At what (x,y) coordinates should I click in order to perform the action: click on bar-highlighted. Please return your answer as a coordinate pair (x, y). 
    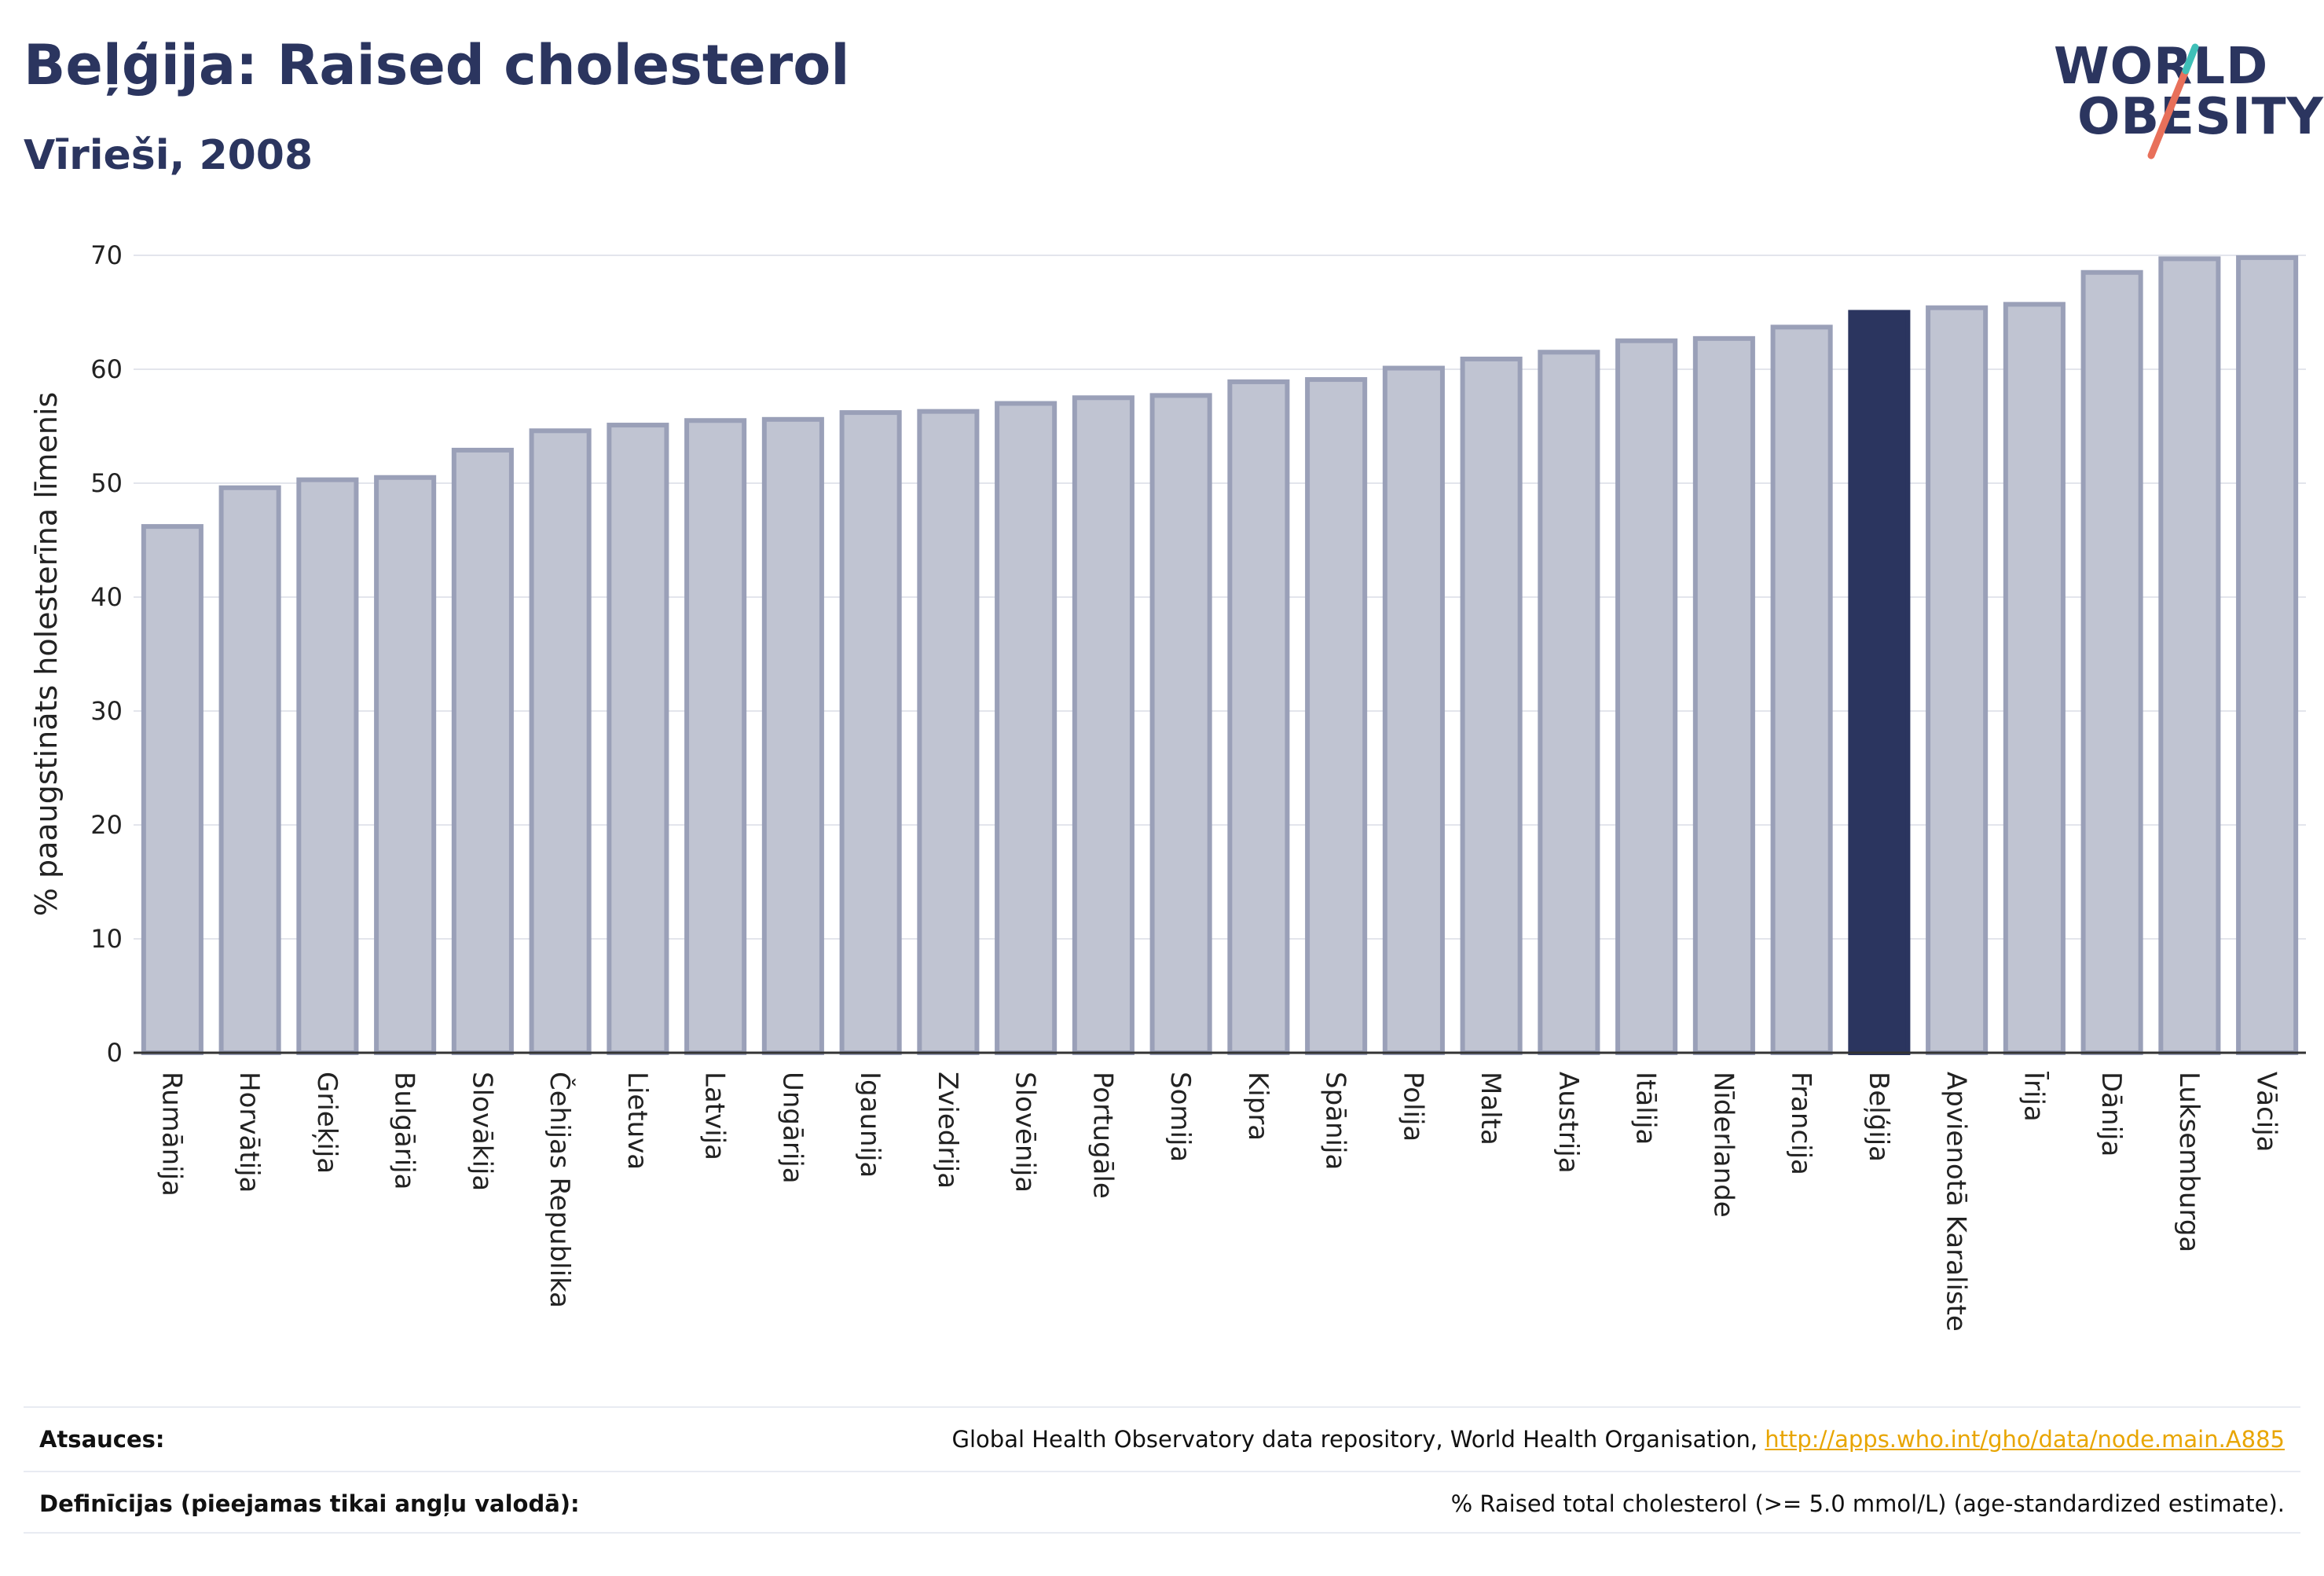
    Looking at the image, I should click on (1879, 682).